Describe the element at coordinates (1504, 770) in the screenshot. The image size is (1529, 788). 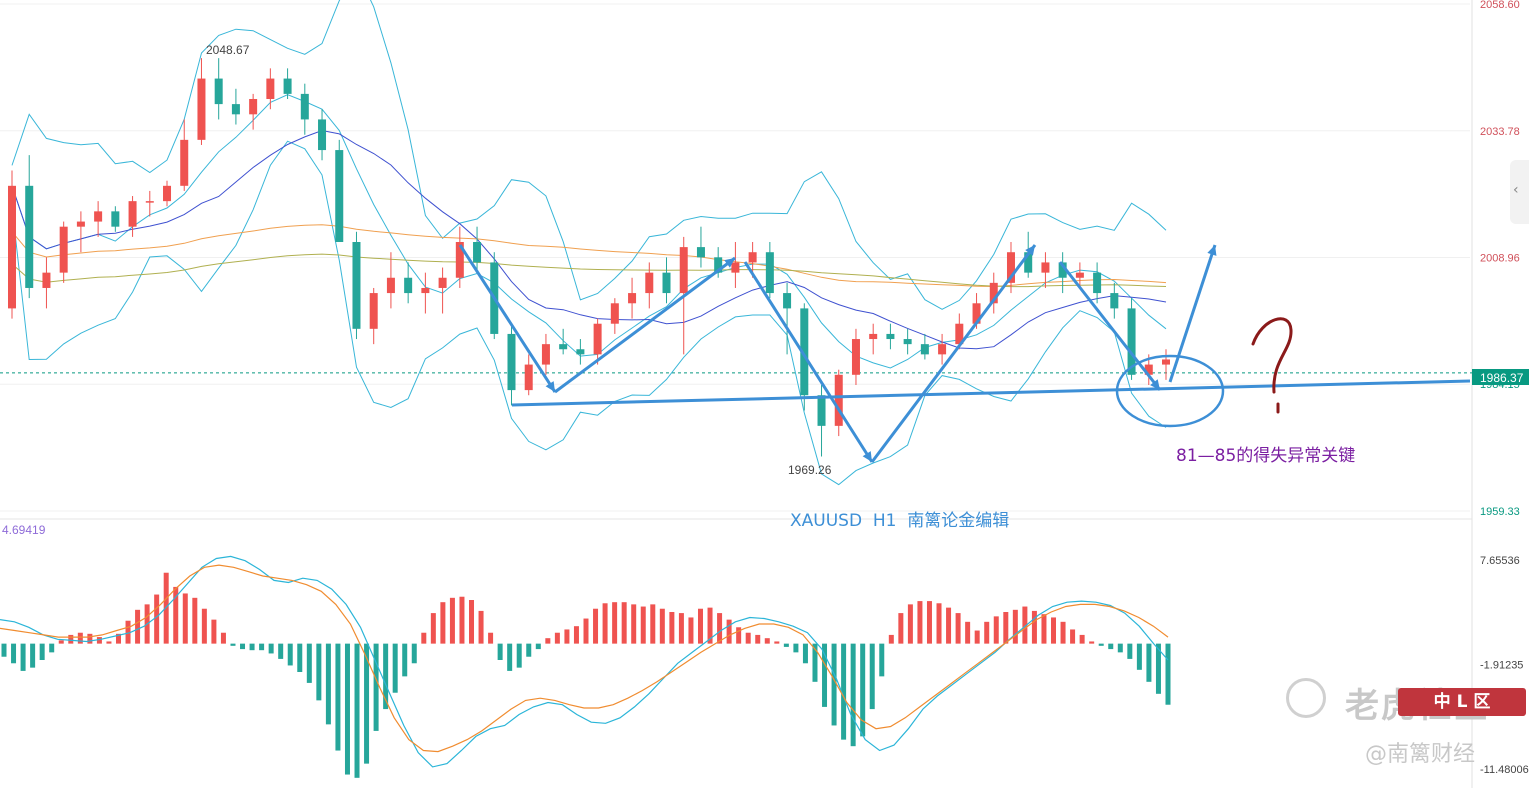
I see `macd-tick-label: -11.48006` at that location.